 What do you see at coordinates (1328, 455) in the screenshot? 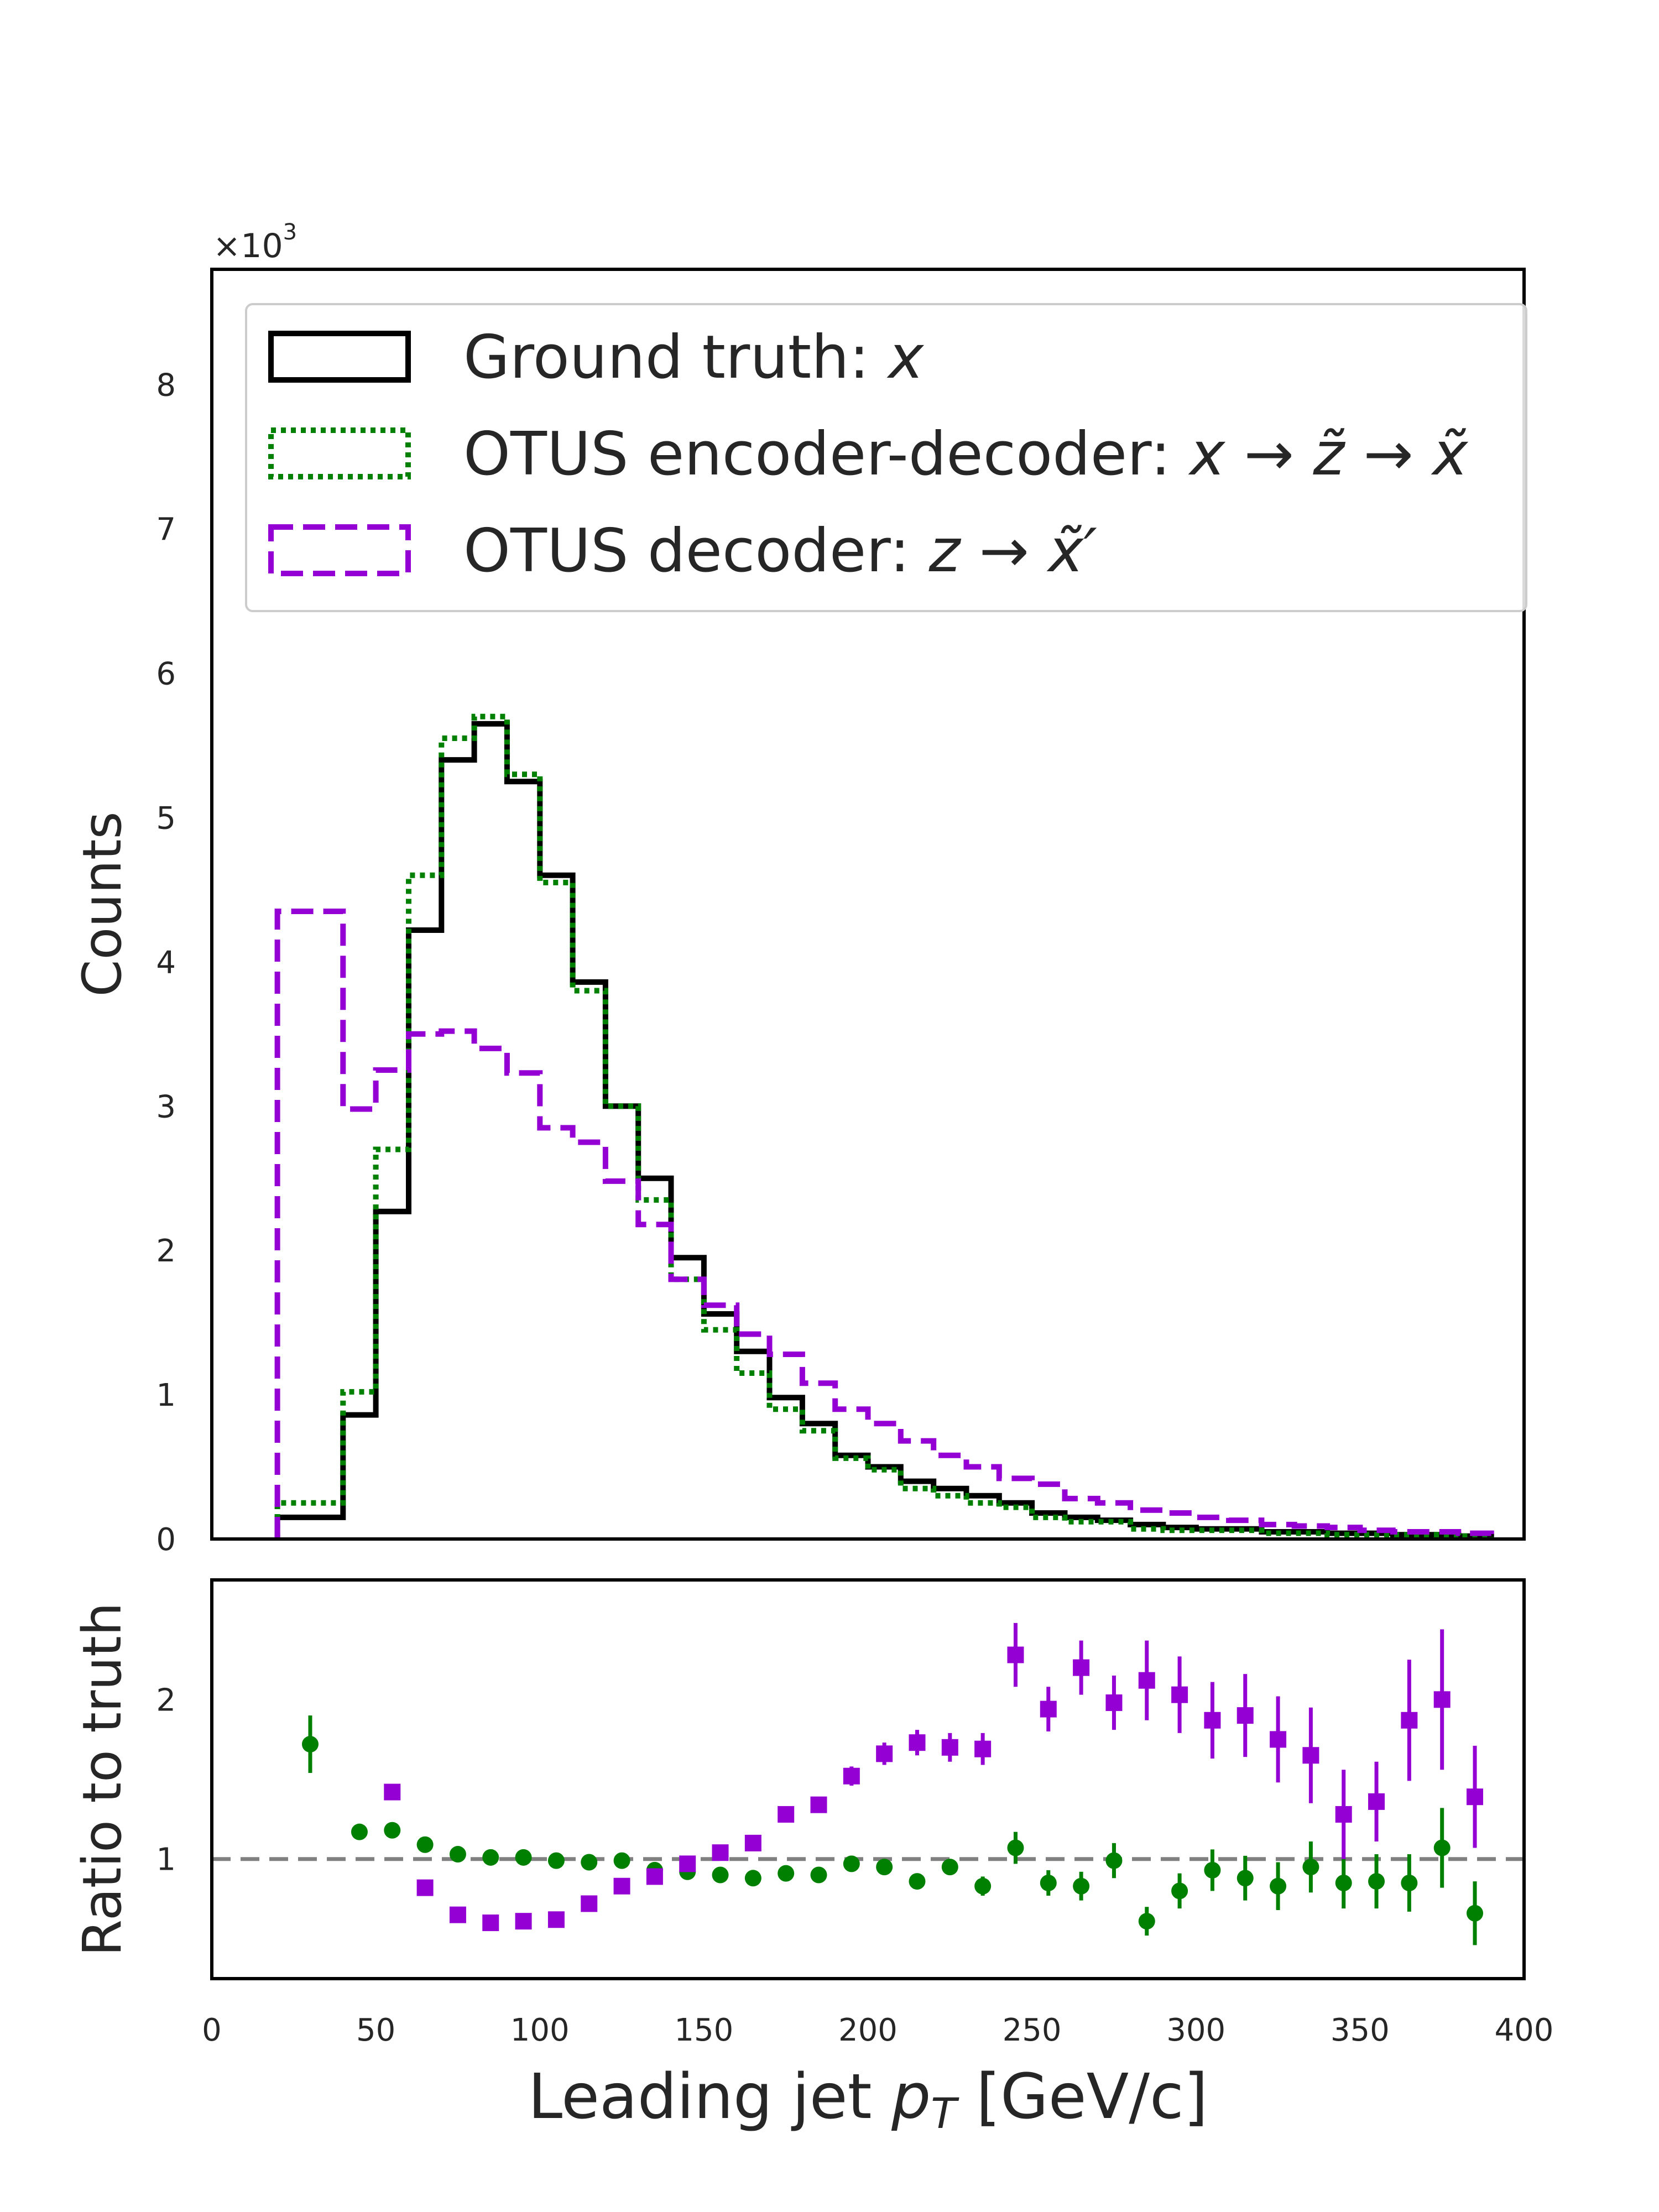
I see `legend-label-math-1: x → z̃ → x̃` at bounding box center [1328, 455].